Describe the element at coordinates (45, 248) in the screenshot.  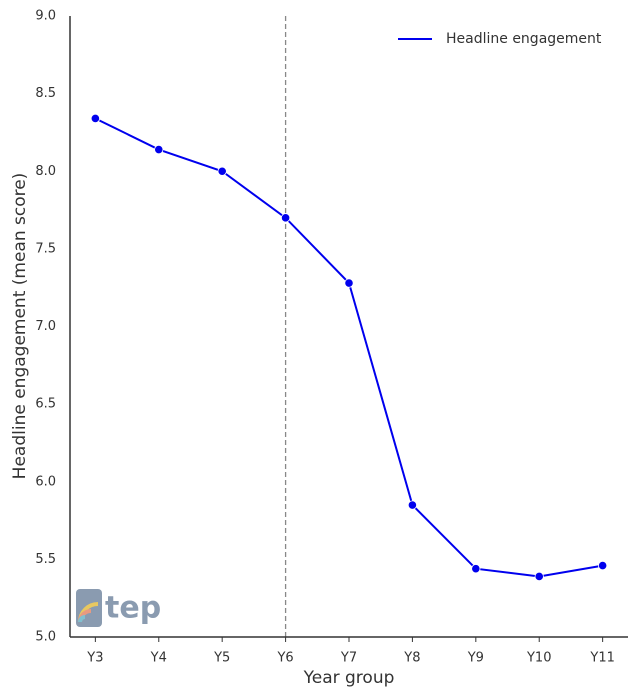
I see `y-tick-label: 7.5` at that location.